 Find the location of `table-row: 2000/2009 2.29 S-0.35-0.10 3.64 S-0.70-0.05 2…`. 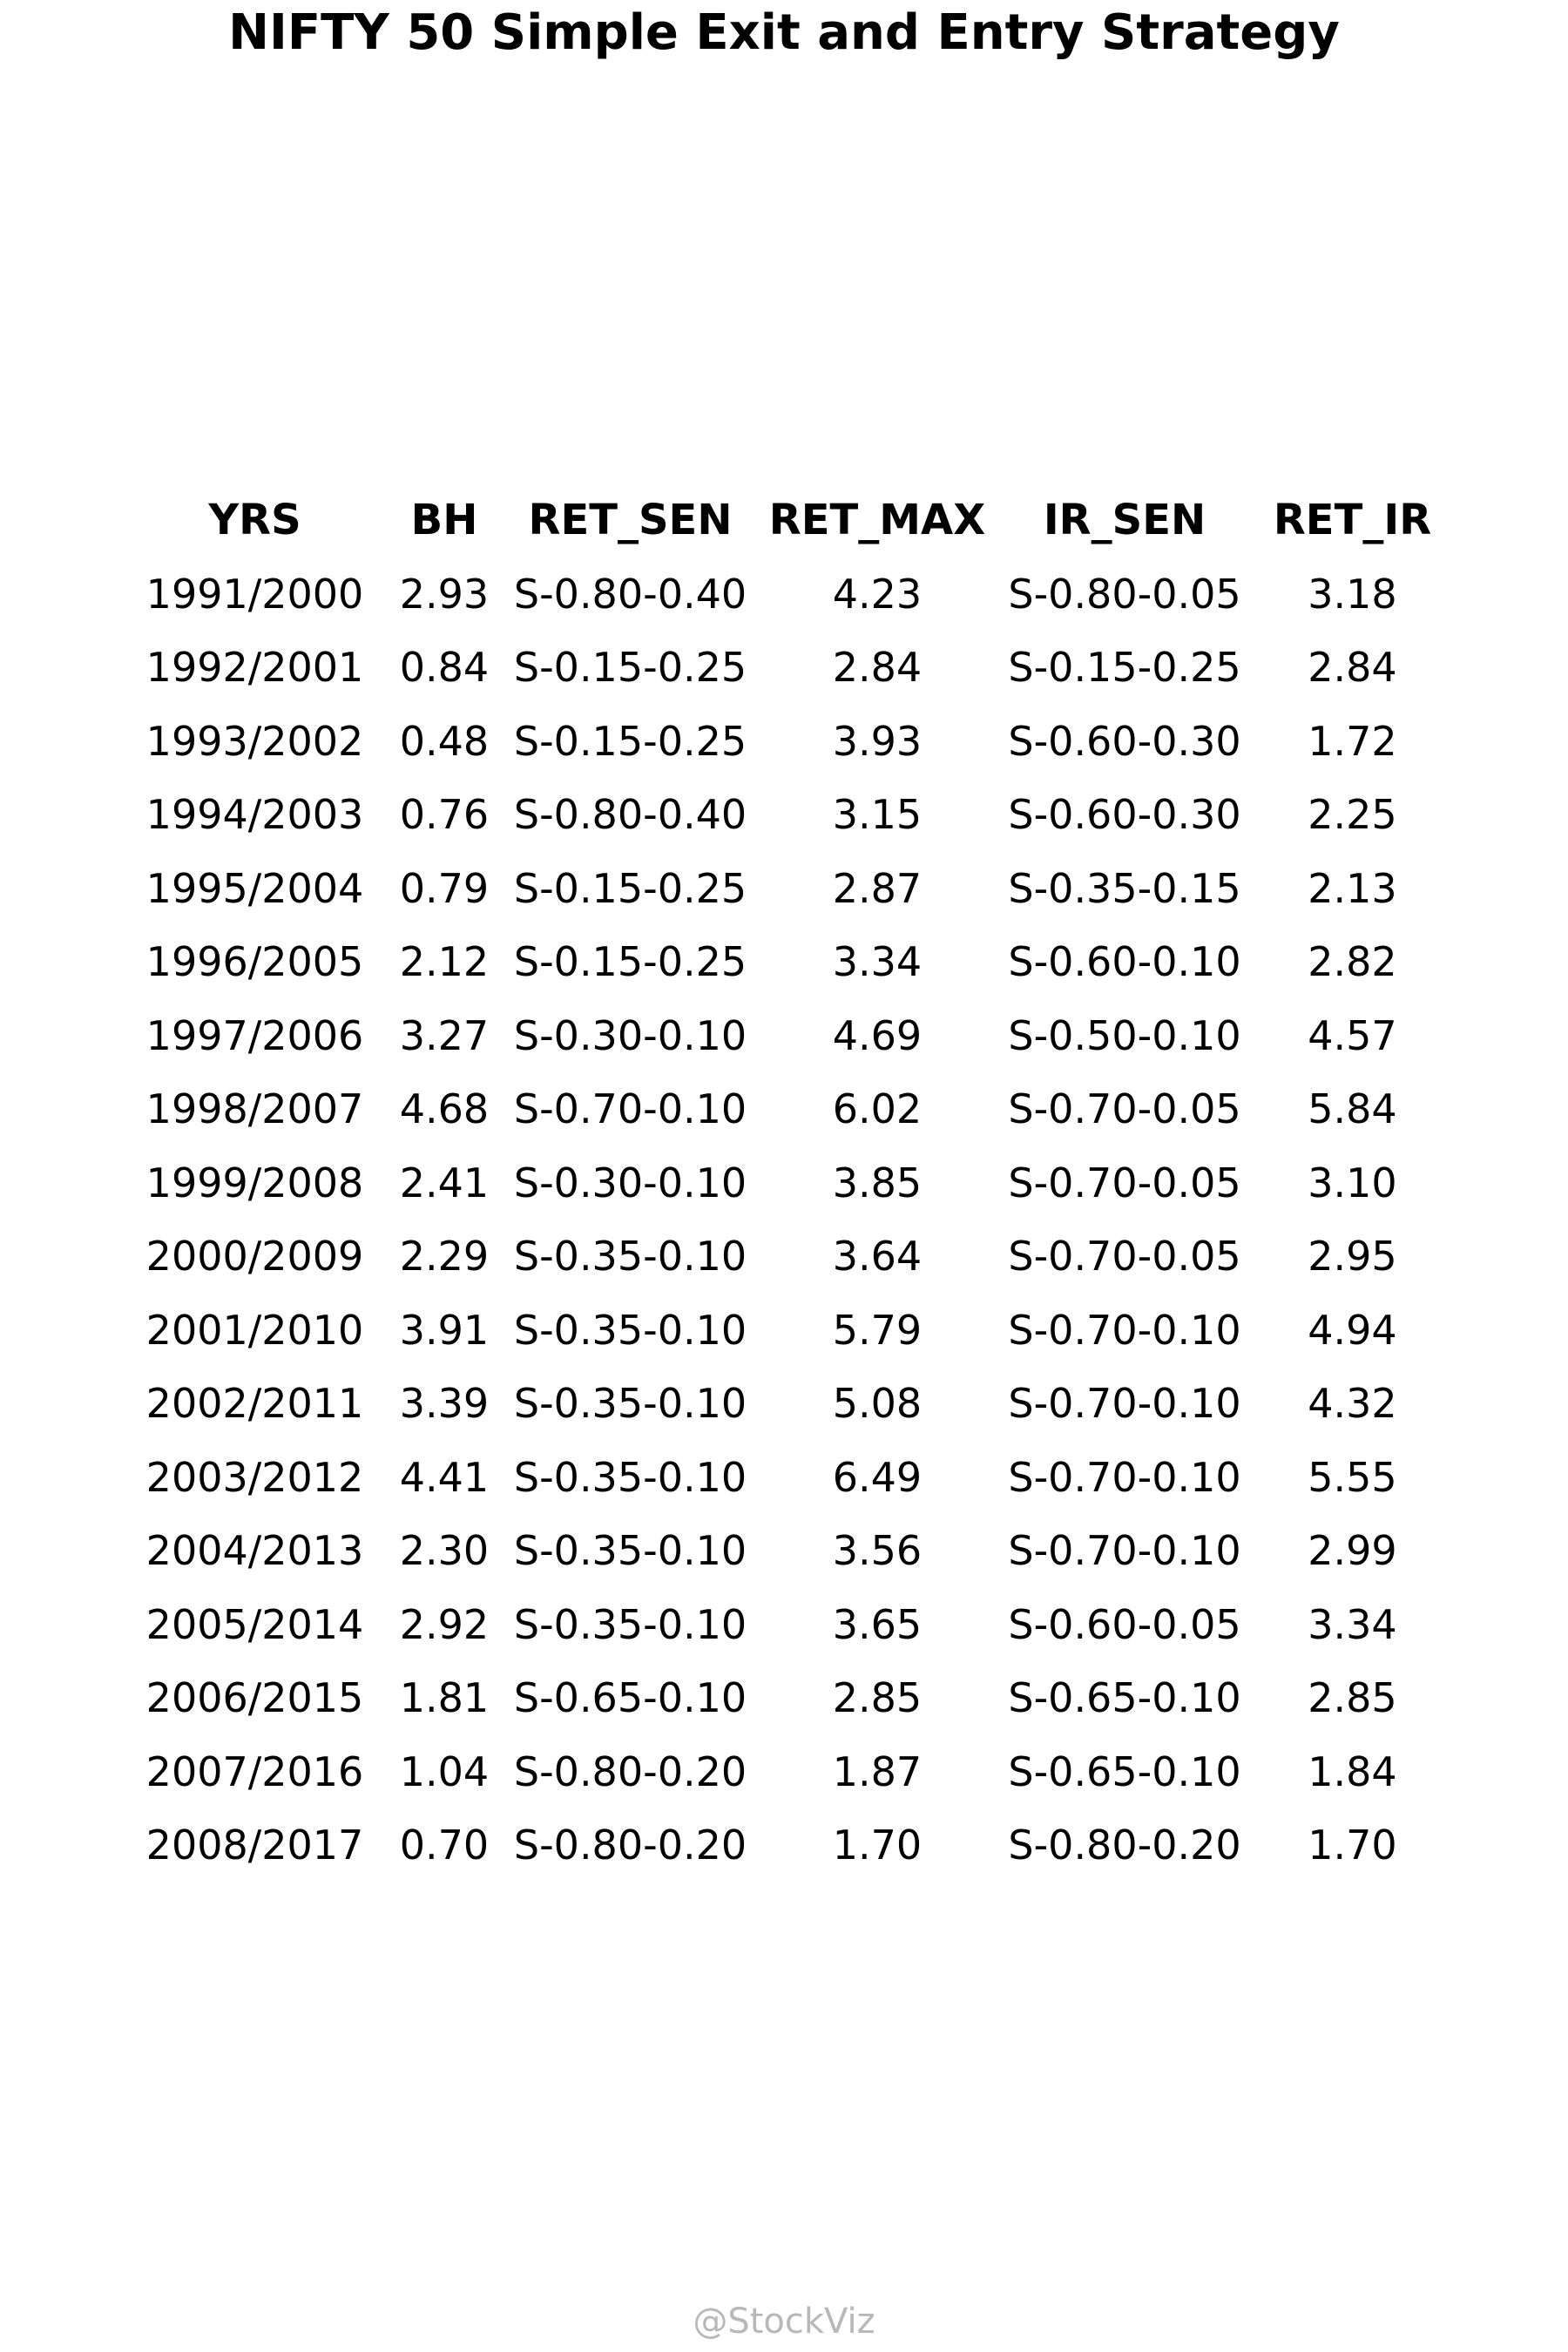

table-row: 2000/2009 2.29 S-0.35-0.10 3.64 S-0.70-0.05 2… is located at coordinates (795, 1257).